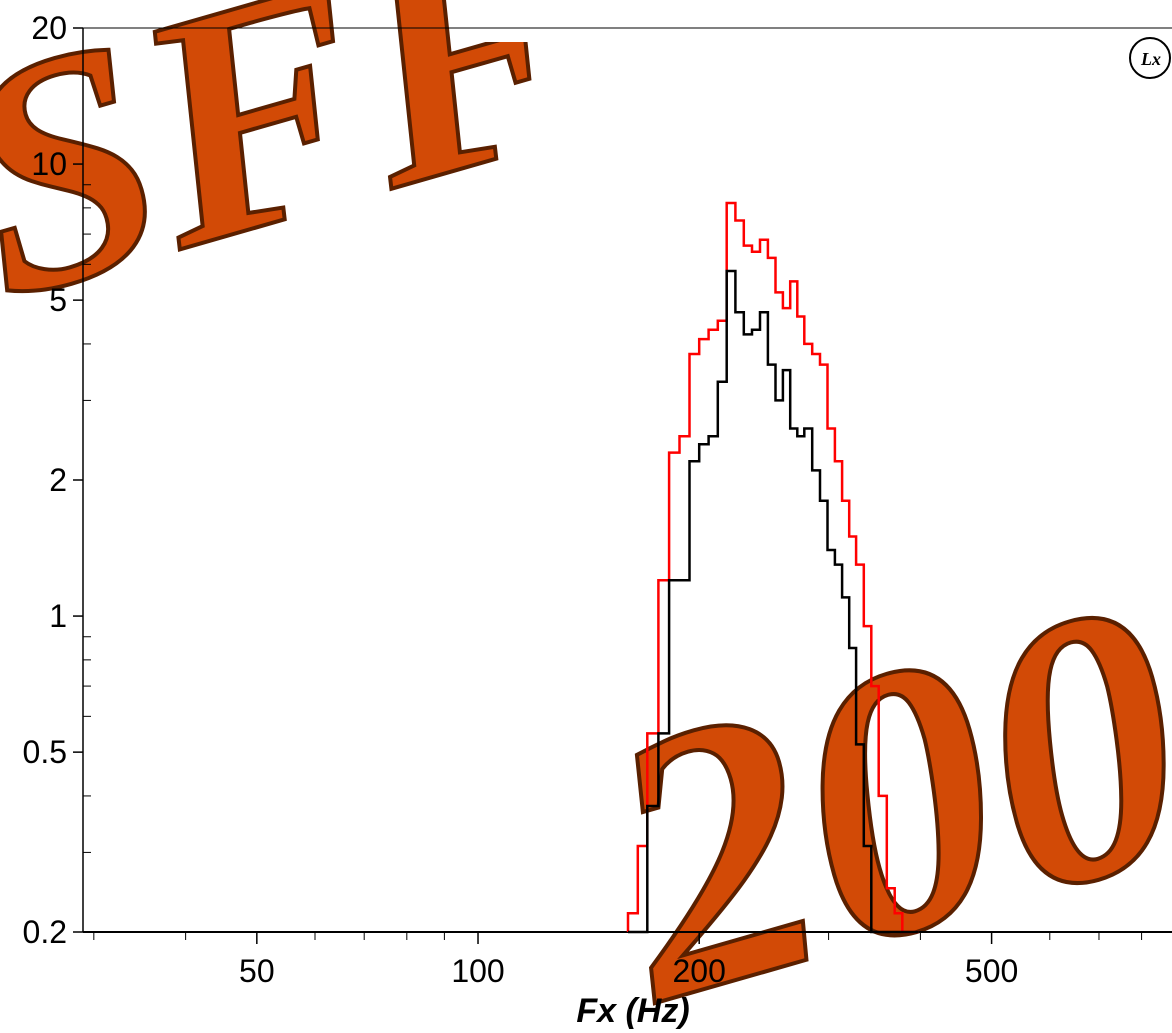 The image size is (1172, 1033). I want to click on y-tick-label-3: 2, so click(58, 480).